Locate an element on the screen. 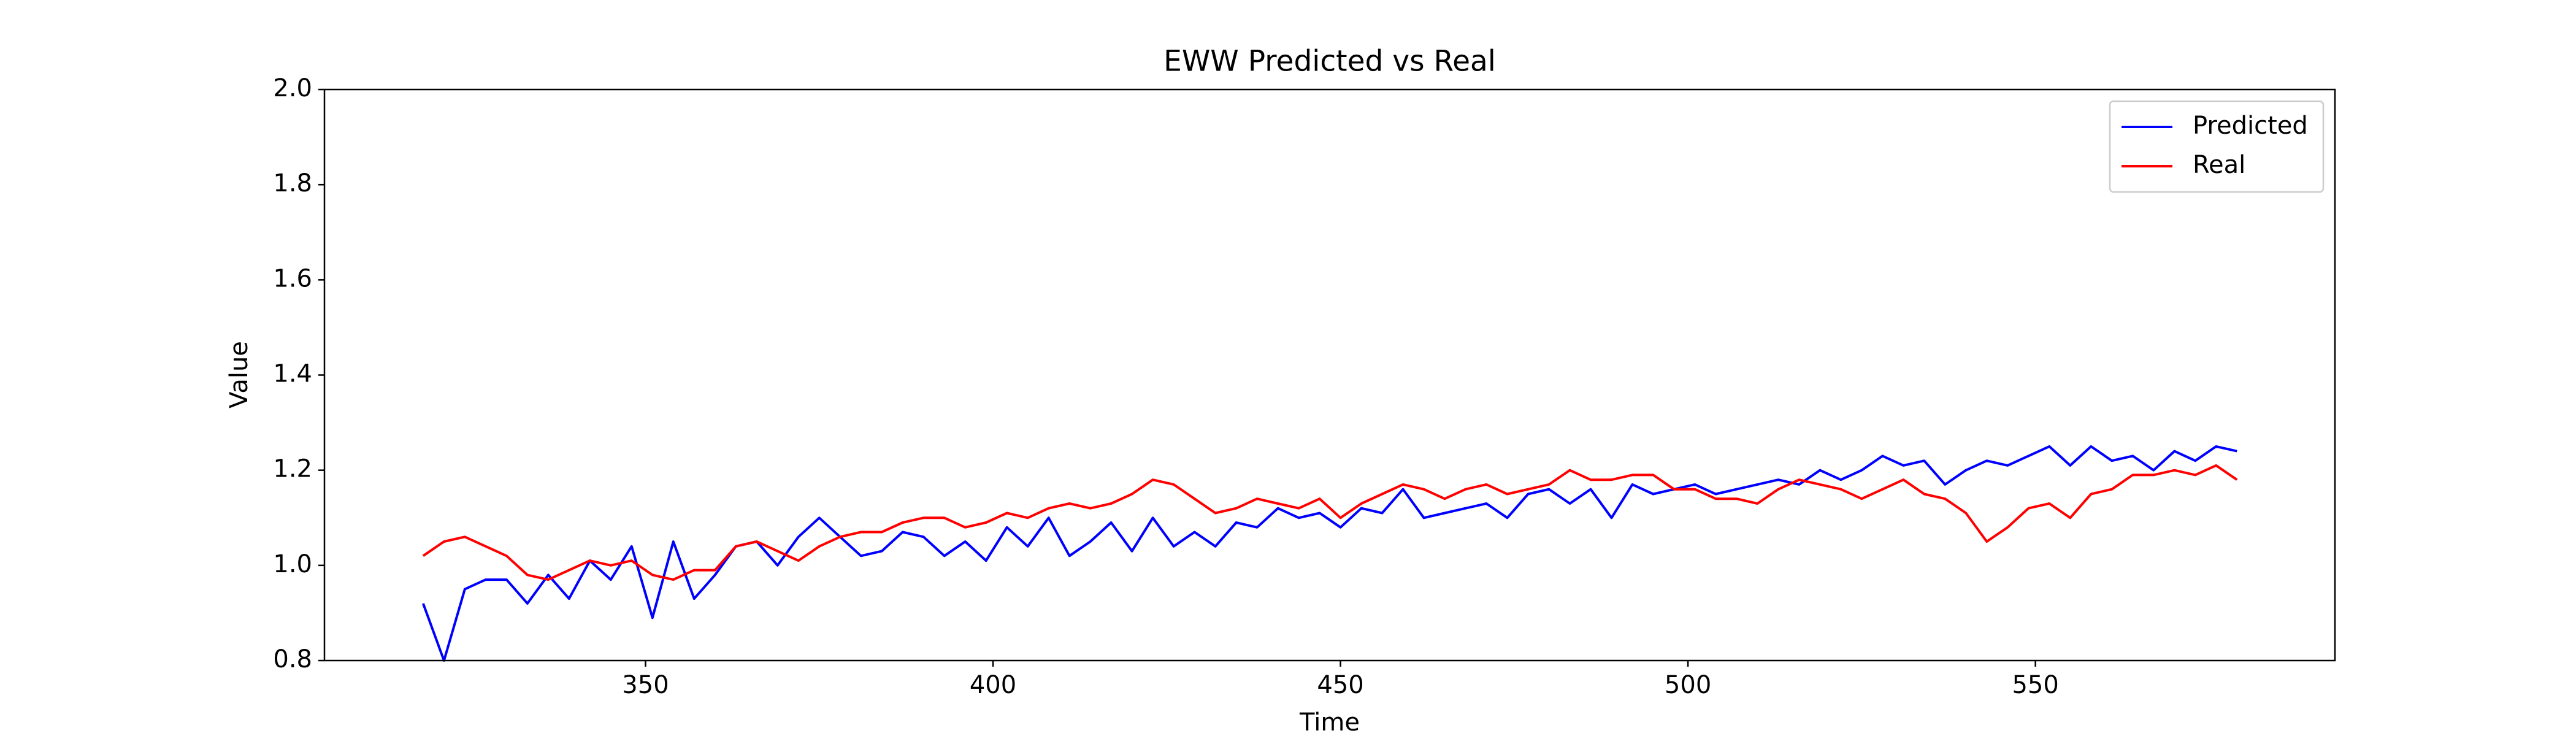 The width and height of the screenshot is (2576, 736). x-tick-label: 450 is located at coordinates (1340, 685).